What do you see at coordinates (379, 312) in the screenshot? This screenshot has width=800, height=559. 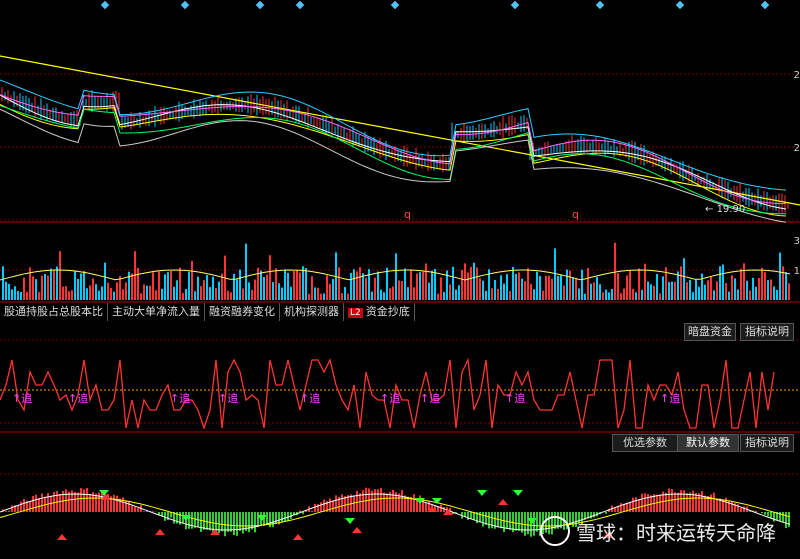 I see `tab-fund-bottom-fishing: L2 资金抄底` at bounding box center [379, 312].